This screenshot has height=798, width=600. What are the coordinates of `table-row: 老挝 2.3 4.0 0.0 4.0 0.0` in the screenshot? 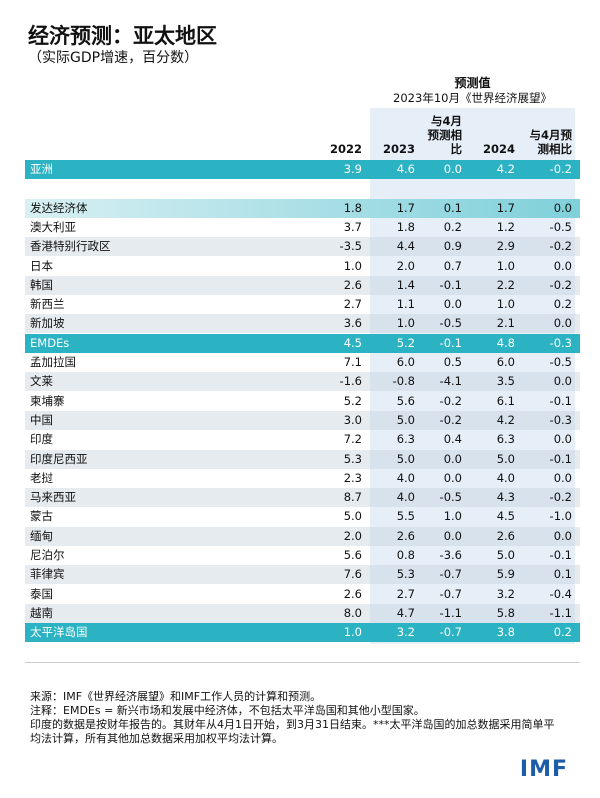 It's located at (302, 478).